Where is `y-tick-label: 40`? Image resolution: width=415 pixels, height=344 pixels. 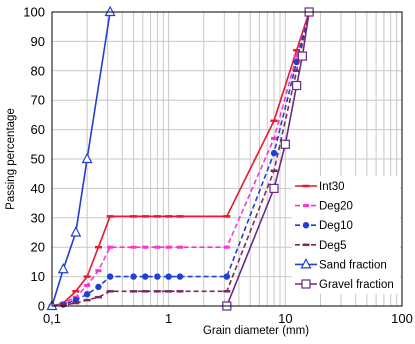
y-tick-label: 40 is located at coordinates (38, 188).